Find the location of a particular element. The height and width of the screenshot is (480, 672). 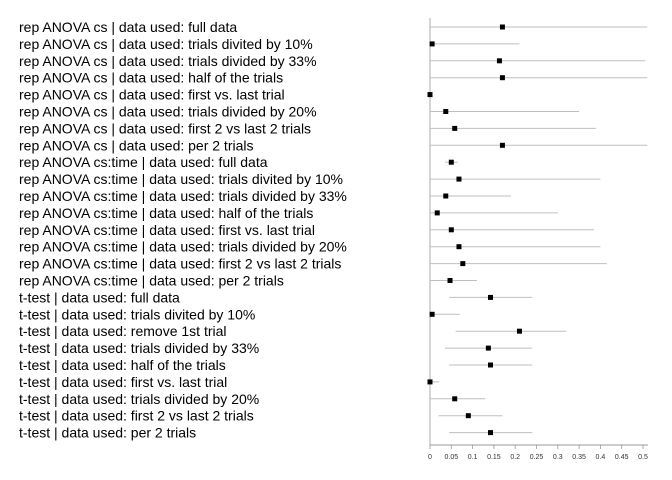

row-label: t-test | data used: remove 1st trial is located at coordinates (123, 331).